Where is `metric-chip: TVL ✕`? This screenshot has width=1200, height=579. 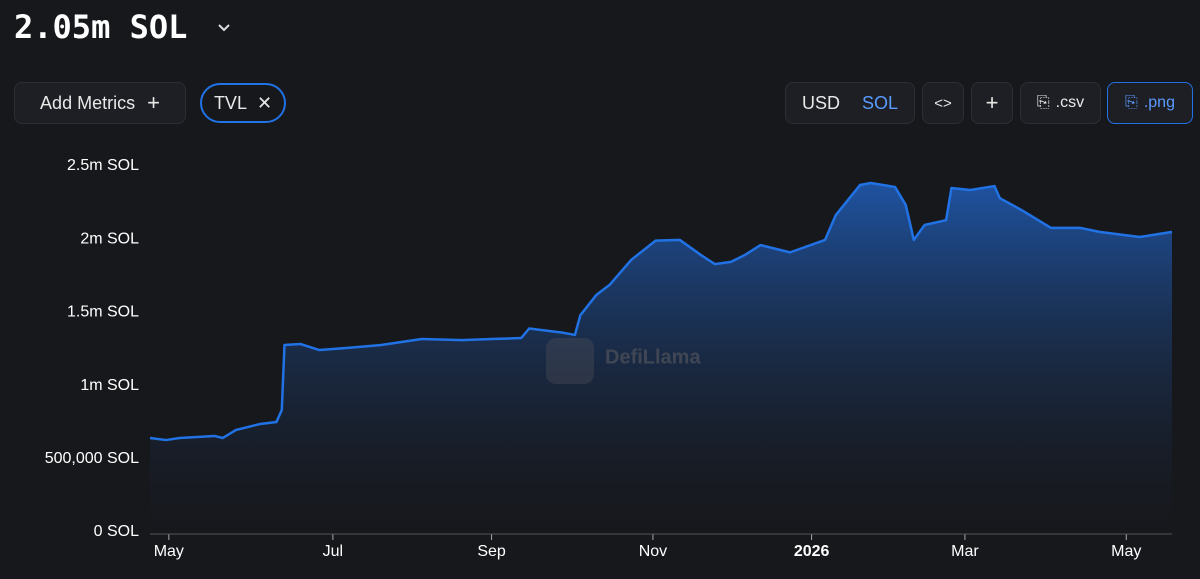
metric-chip: TVL ✕ is located at coordinates (243, 103).